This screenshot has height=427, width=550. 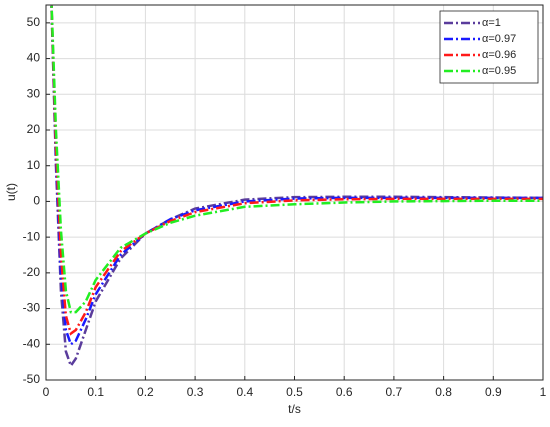 I want to click on x-tick-label: 0.6, so click(x=344, y=392).